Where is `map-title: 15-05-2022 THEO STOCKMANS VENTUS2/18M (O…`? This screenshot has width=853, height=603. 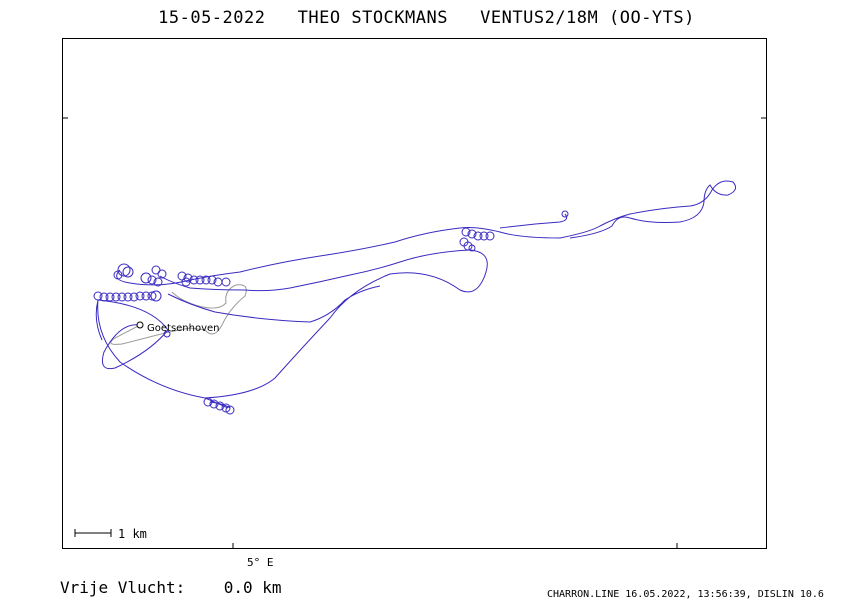 map-title: 15-05-2022 THEO STOCKMANS VENTUS2/18M (O… is located at coordinates (426, 18).